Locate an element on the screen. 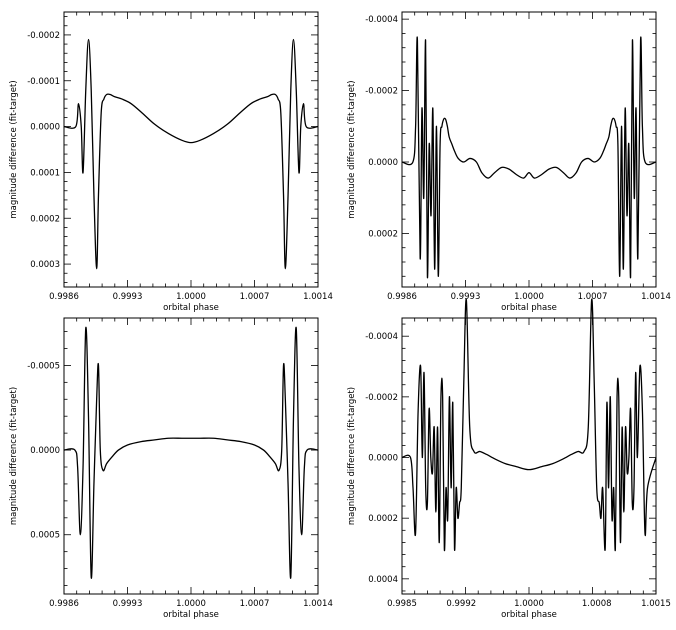 The width and height of the screenshot is (676, 630). y-tick-label: -0.0005 is located at coordinates (43, 366).